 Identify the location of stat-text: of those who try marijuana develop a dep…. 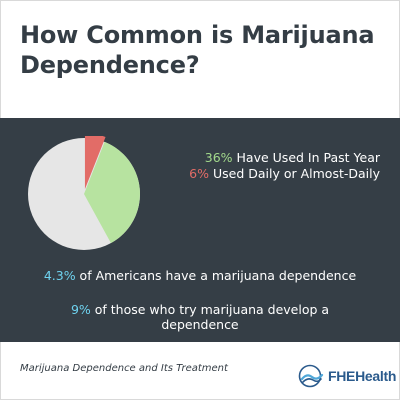
(210, 317).